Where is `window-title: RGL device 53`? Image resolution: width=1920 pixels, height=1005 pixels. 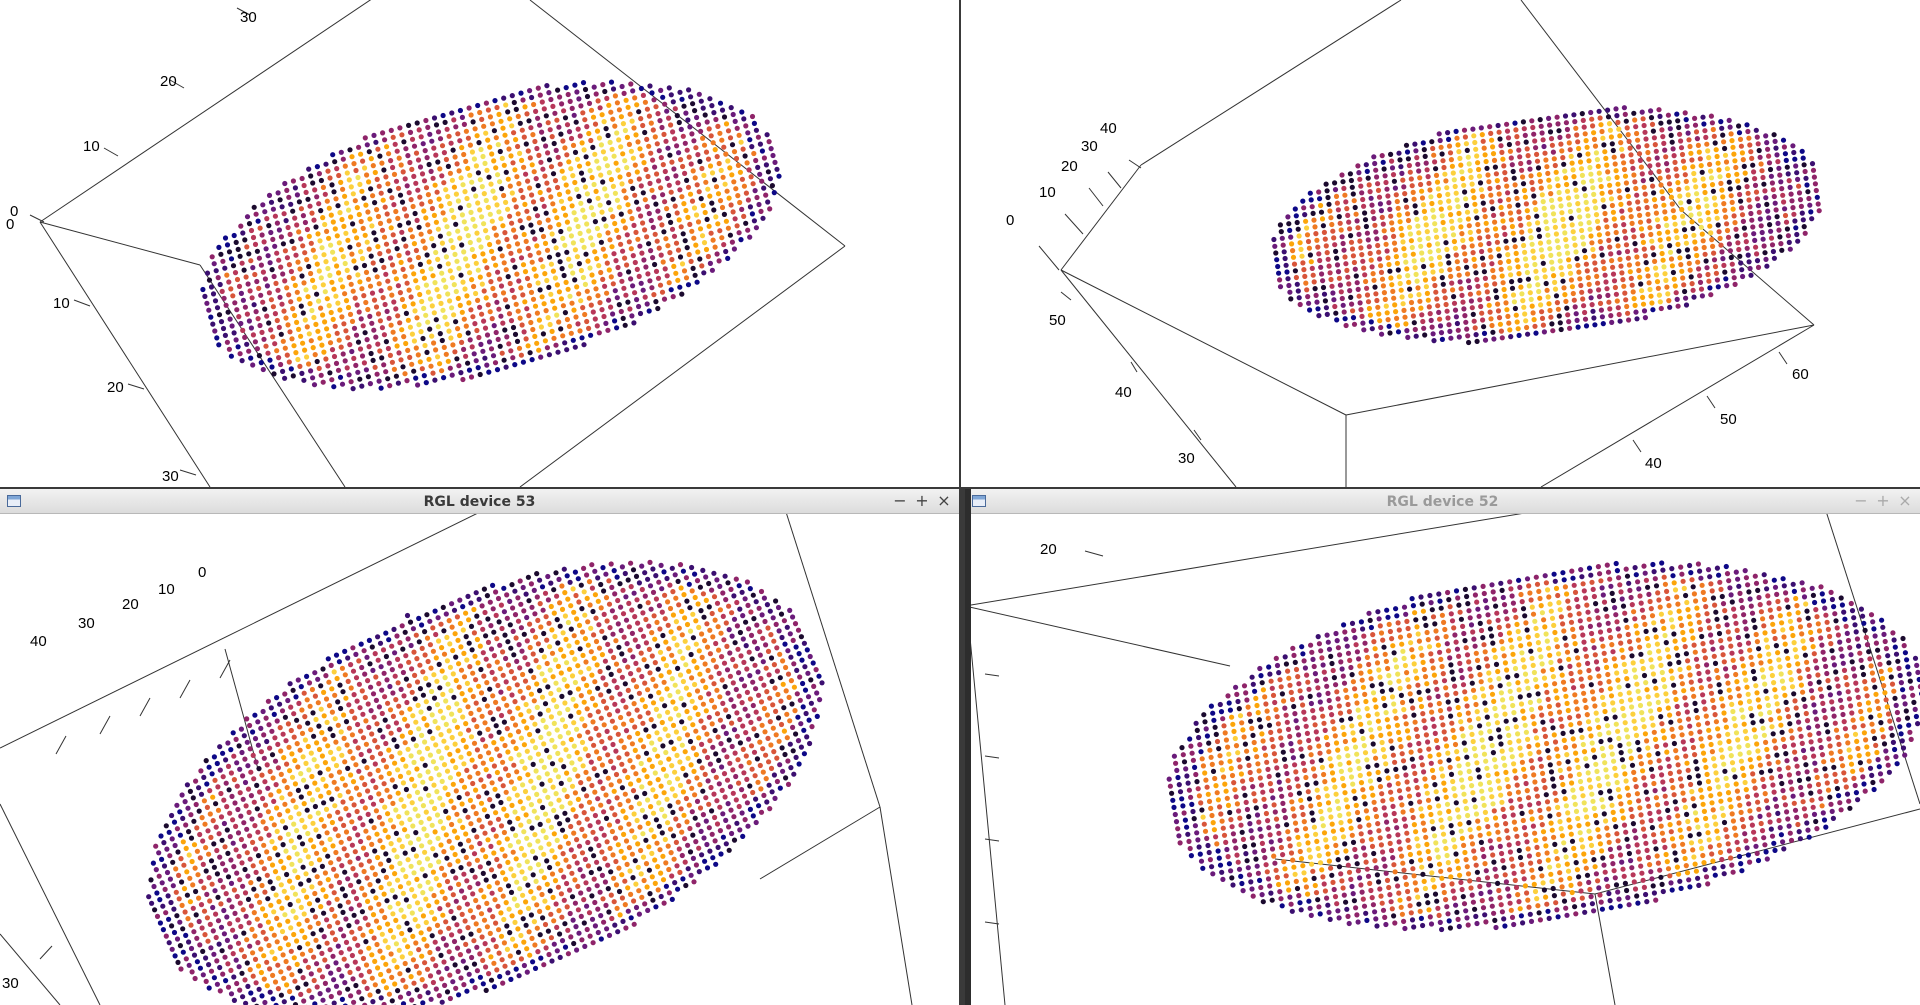 window-title: RGL device 53 is located at coordinates (479, 502).